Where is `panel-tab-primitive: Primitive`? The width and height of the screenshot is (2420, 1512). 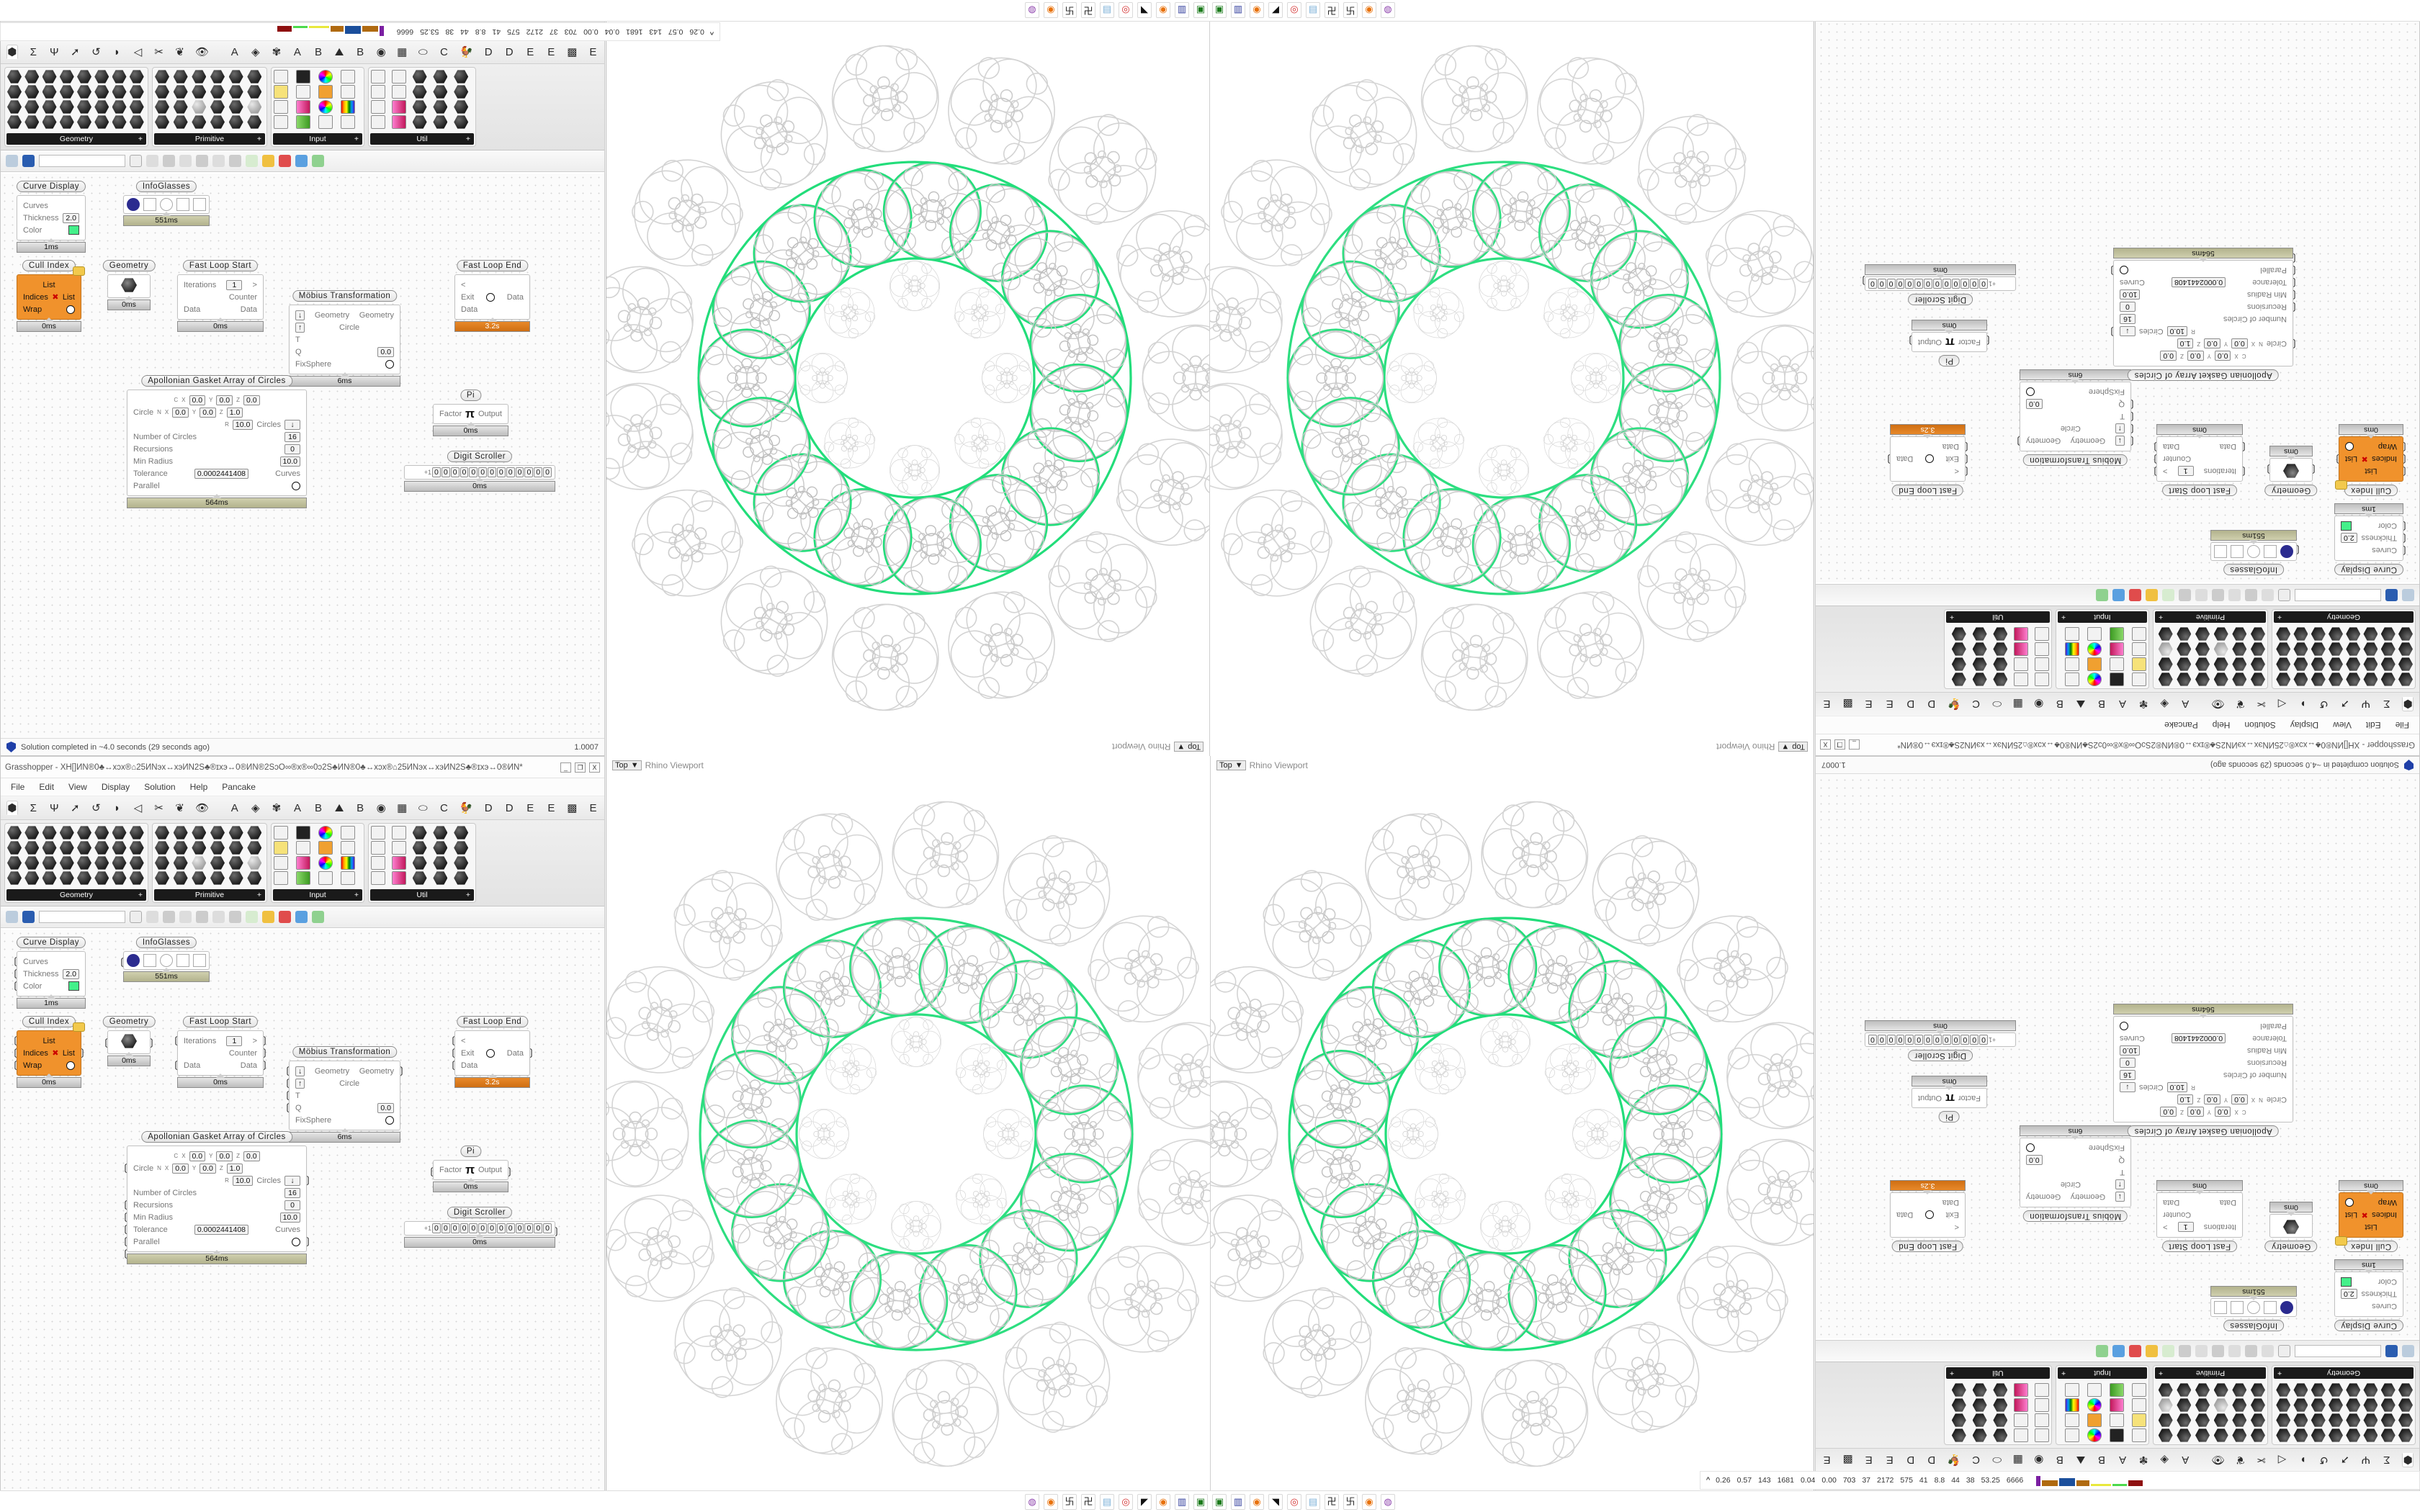 panel-tab-primitive: Primitive is located at coordinates (2210, 617).